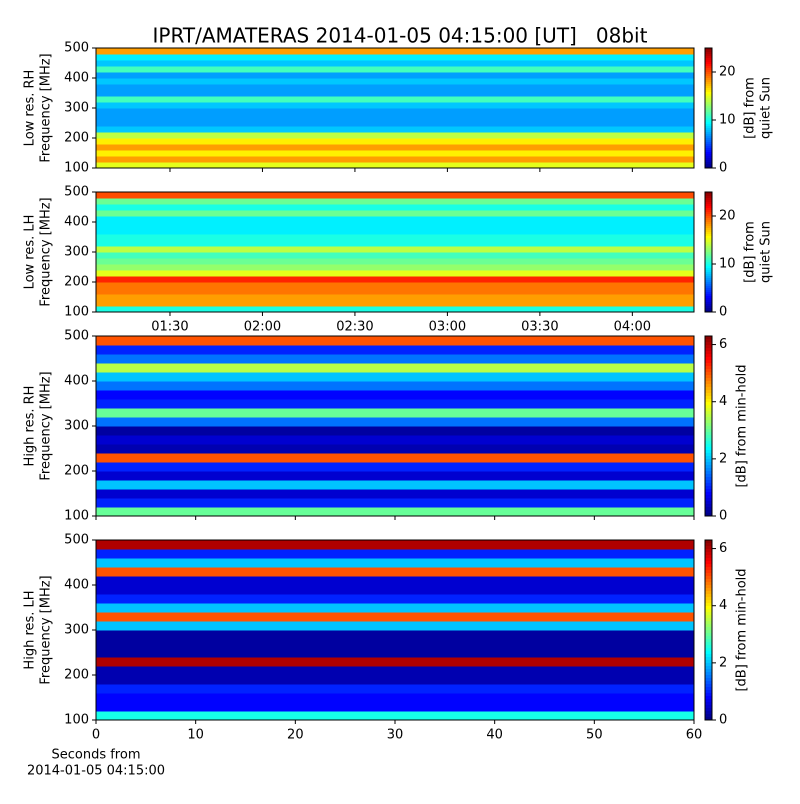 Image resolution: width=800 pixels, height=804 pixels. Describe the element at coordinates (30, 426) in the screenshot. I see `y-axis-label: High res. RH` at that location.